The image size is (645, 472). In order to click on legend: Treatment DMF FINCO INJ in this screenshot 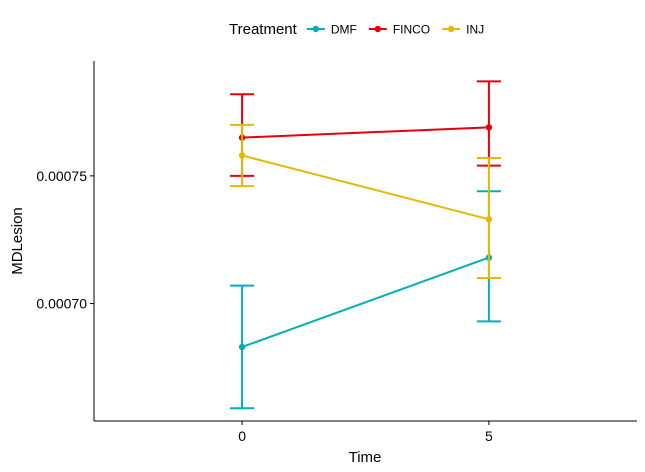, I will do `click(356, 29)`.